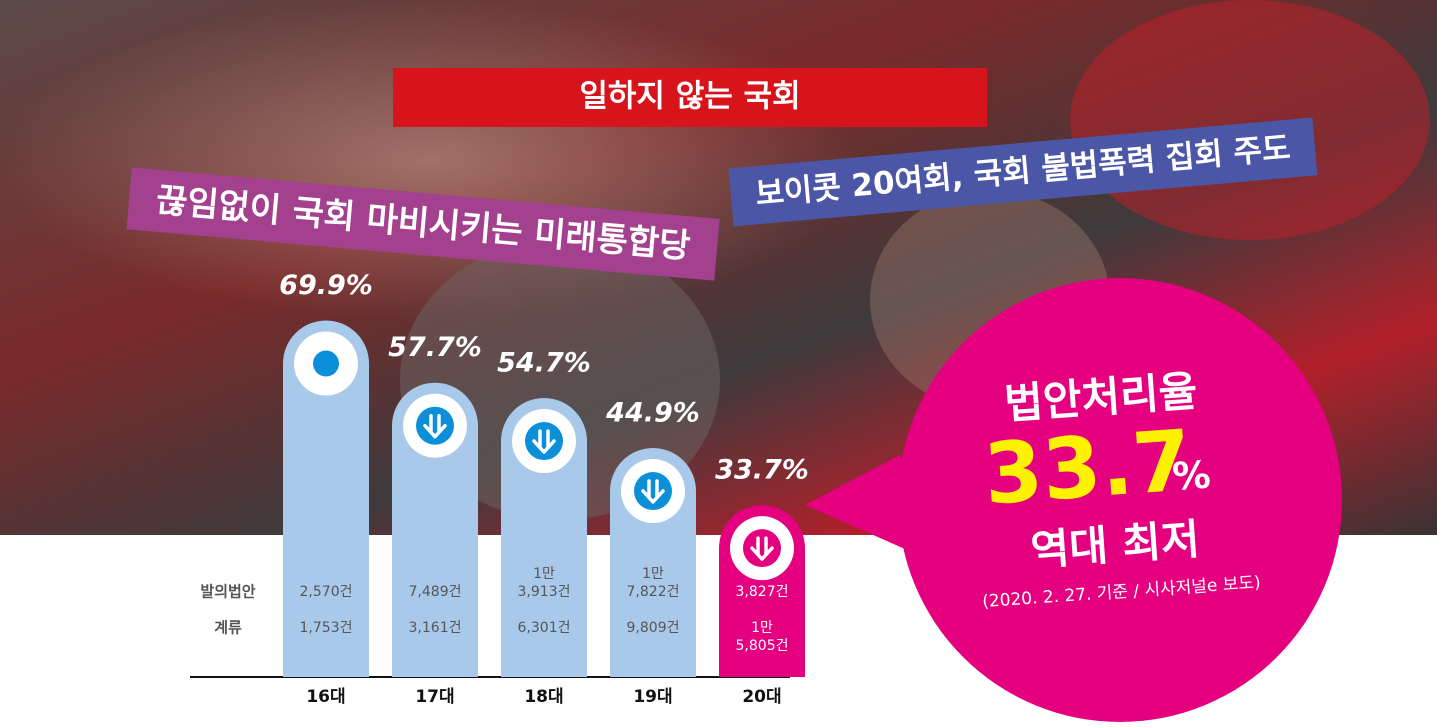 The image size is (1437, 727). I want to click on table-cell: 7,822건, so click(653, 592).